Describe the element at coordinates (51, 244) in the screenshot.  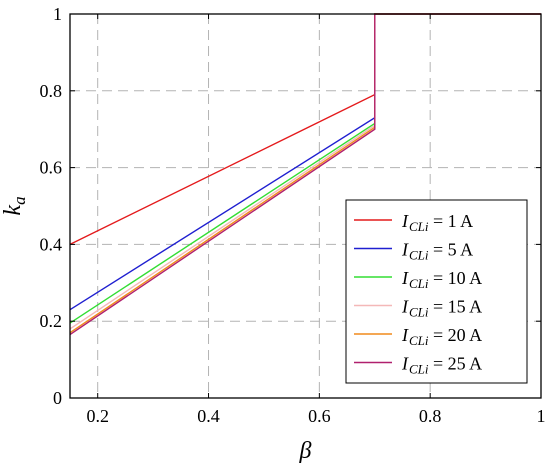
I see `y-tick-label: 0.4` at that location.